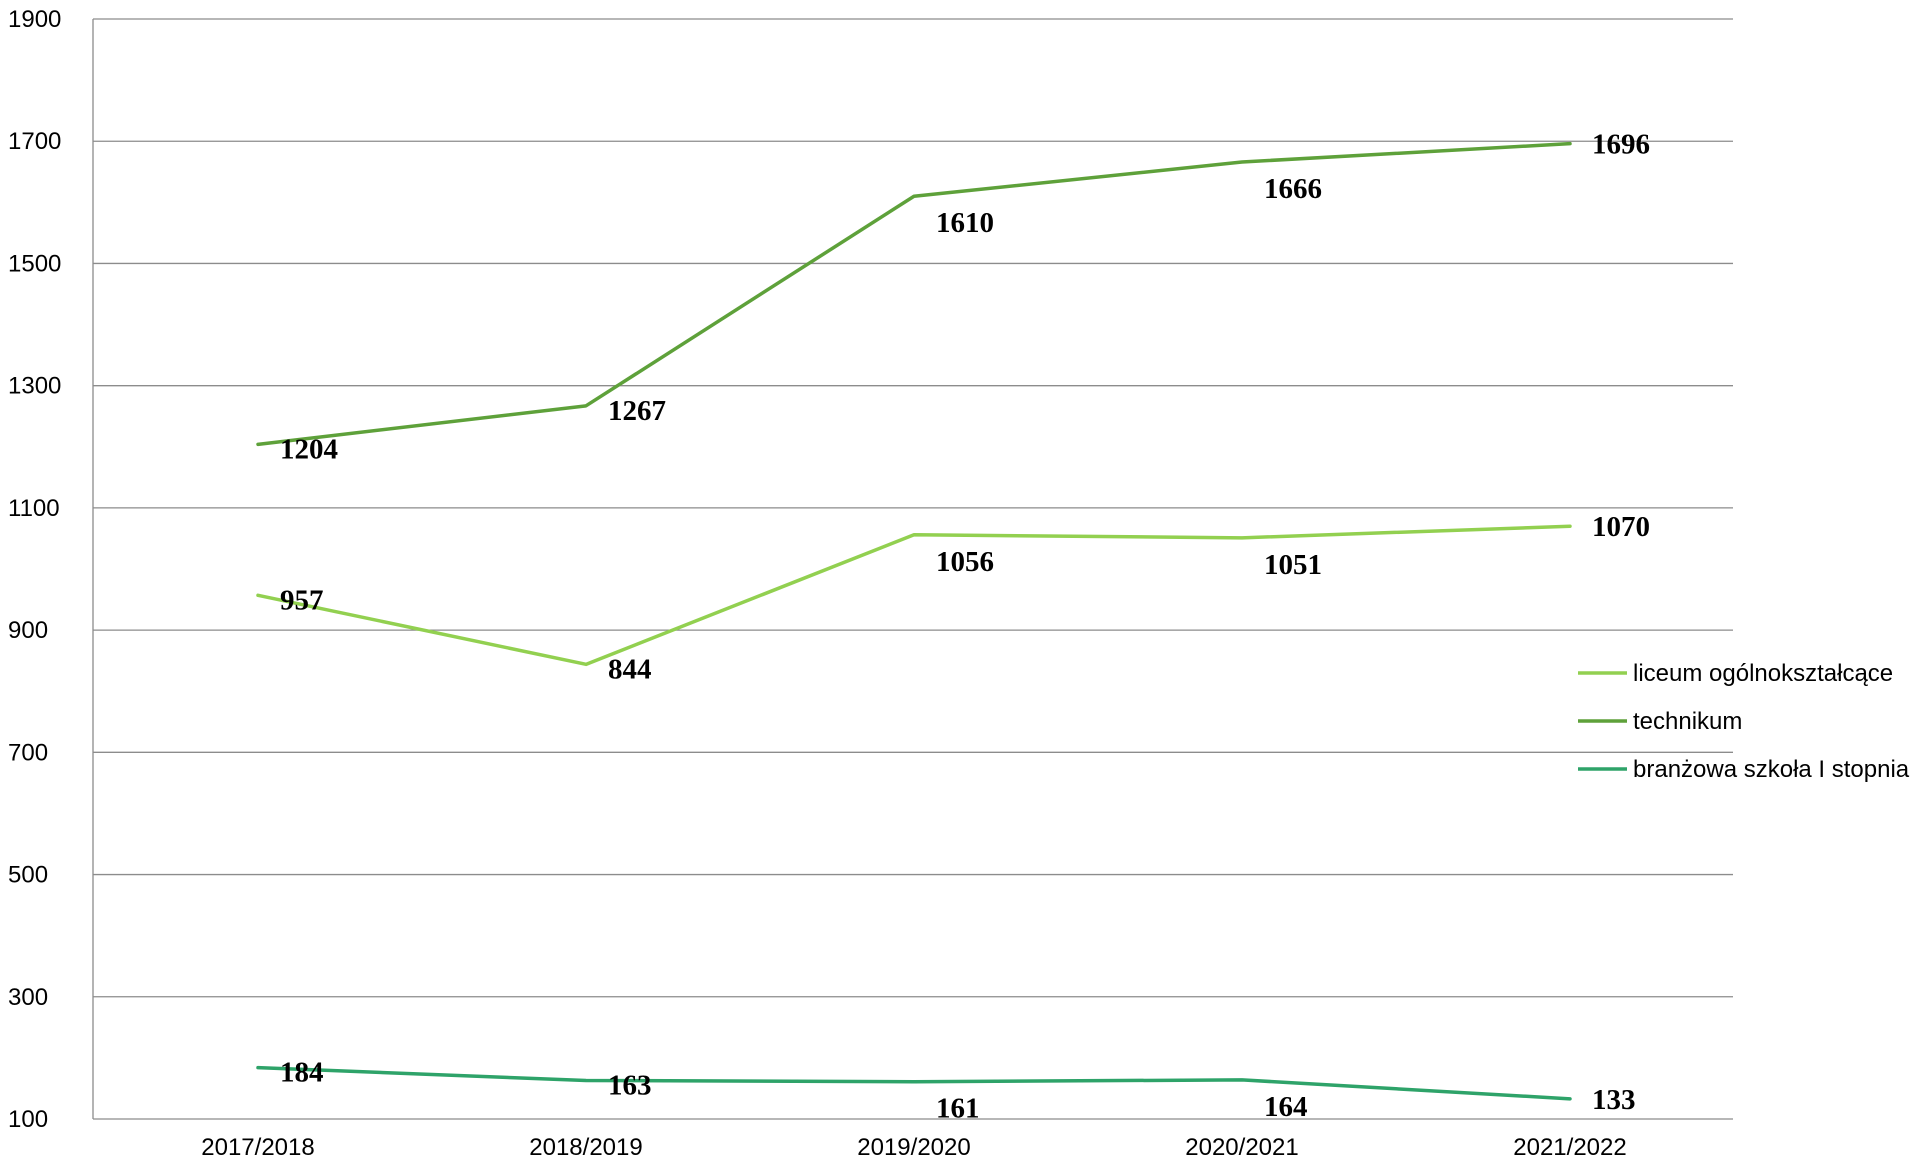 The width and height of the screenshot is (1930, 1163). I want to click on data-label: 1070, so click(1621, 527).